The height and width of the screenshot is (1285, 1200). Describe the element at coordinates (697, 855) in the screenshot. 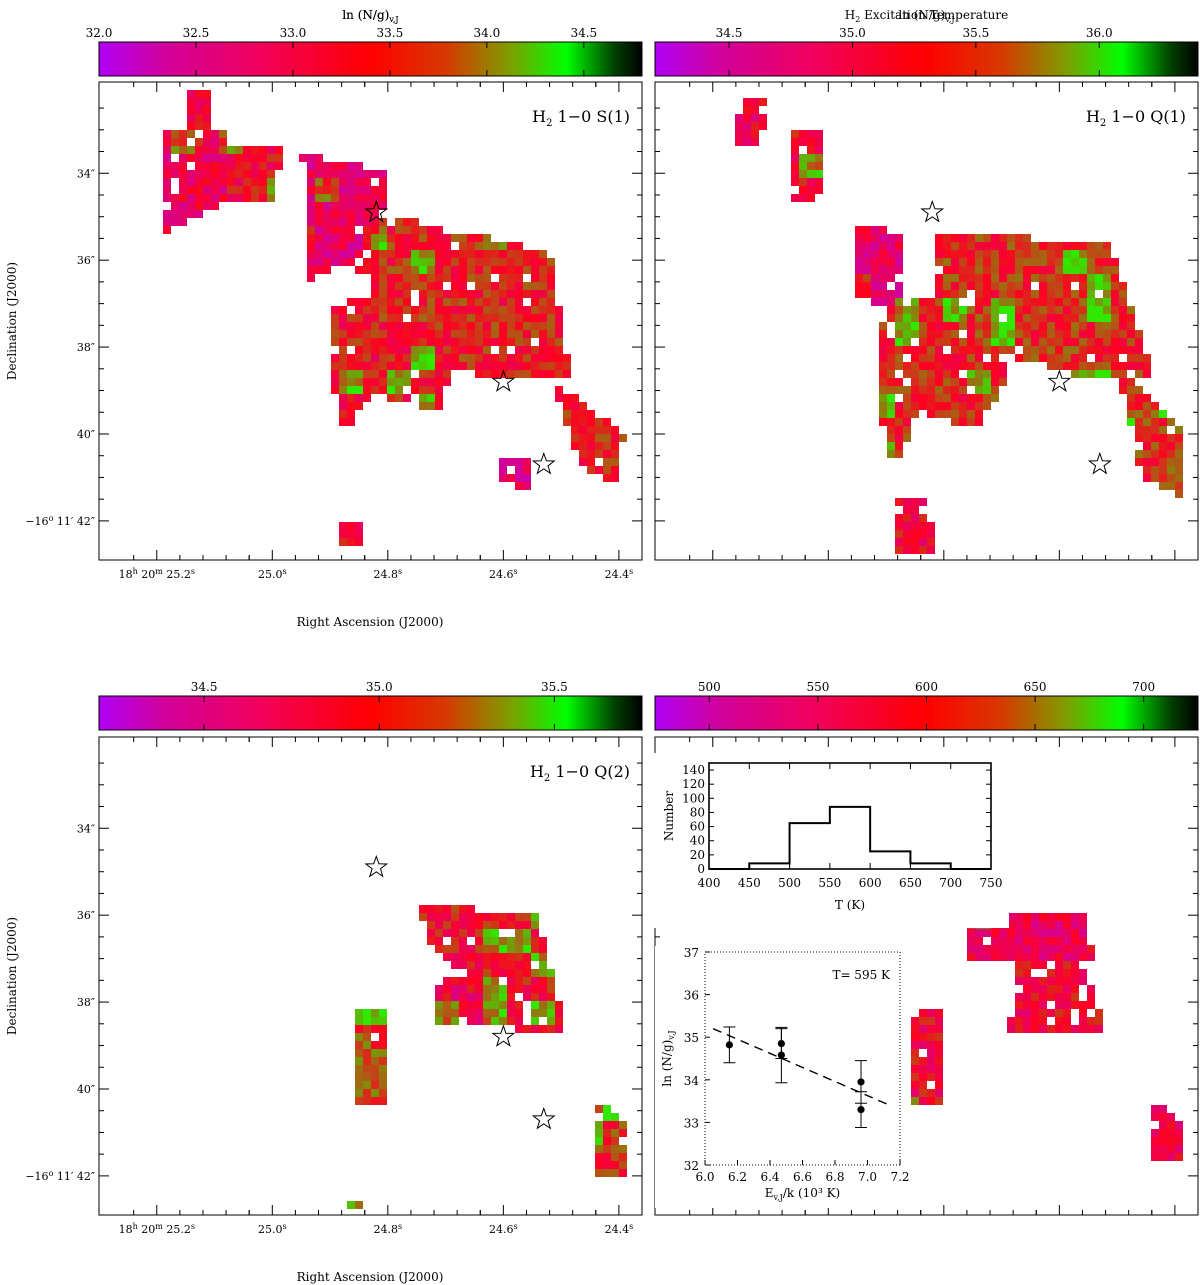

I see `inset-y-tick-label: 20` at that location.